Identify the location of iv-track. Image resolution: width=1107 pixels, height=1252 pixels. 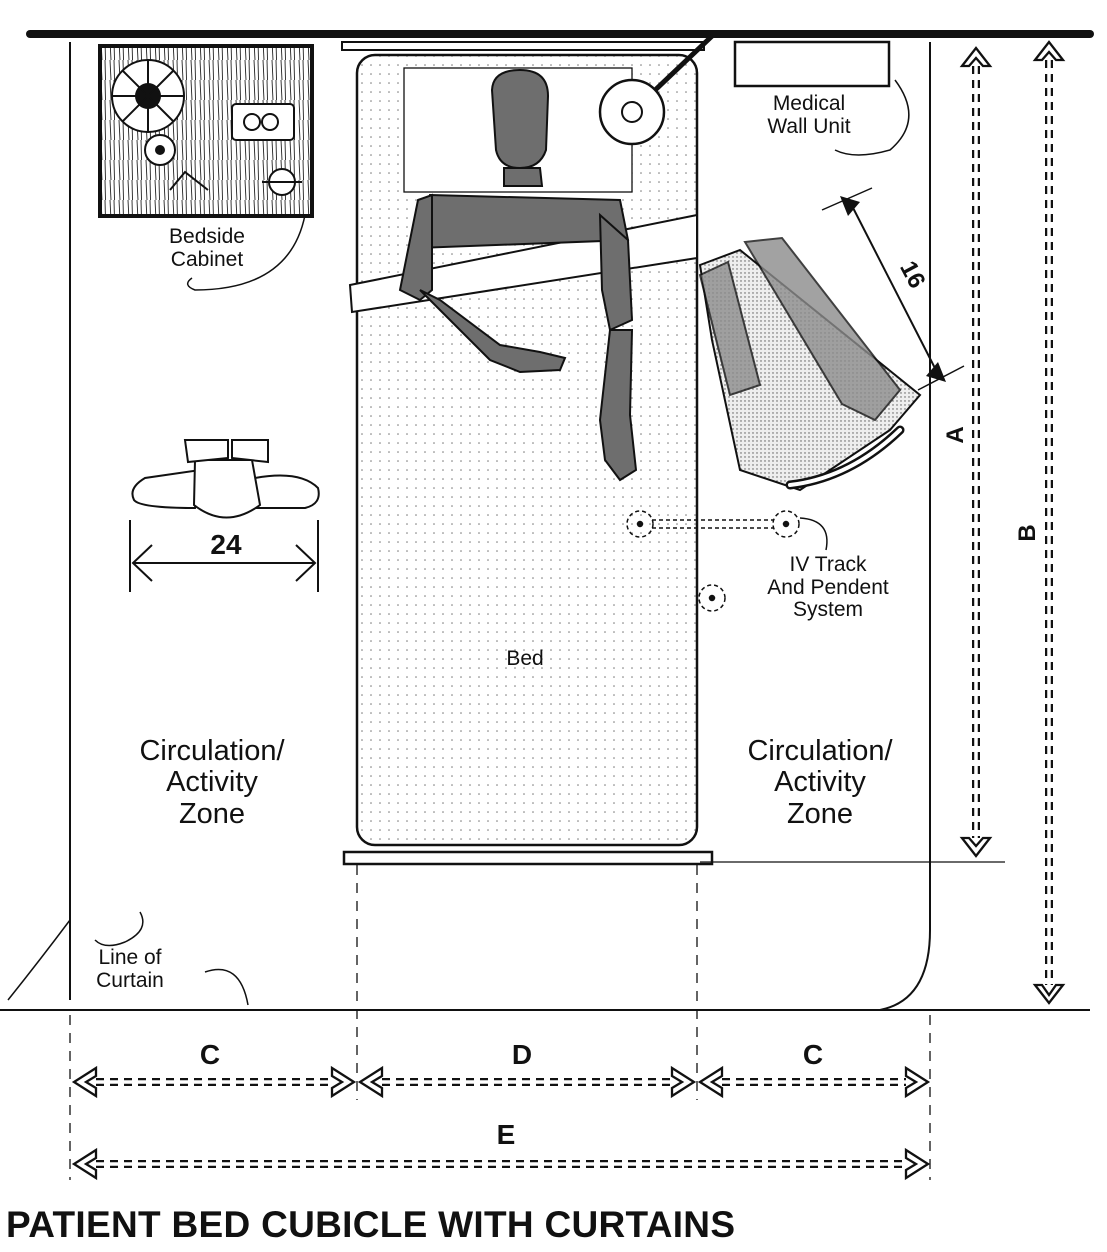
(727, 561).